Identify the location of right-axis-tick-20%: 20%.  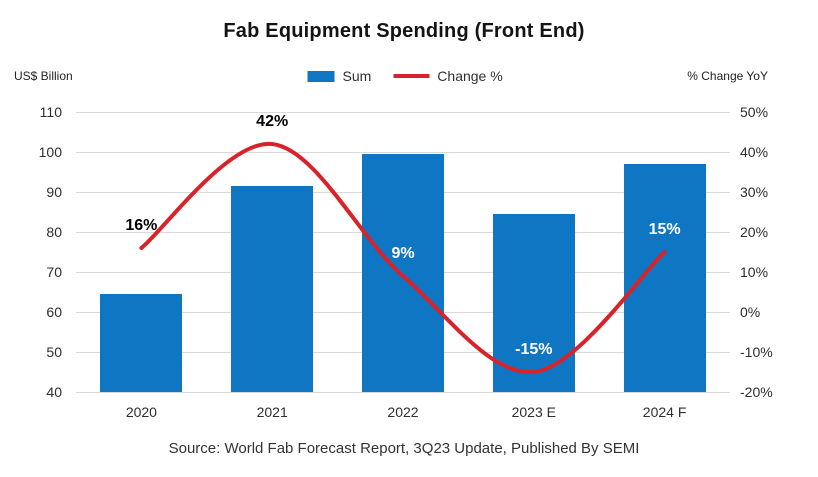
(754, 232).